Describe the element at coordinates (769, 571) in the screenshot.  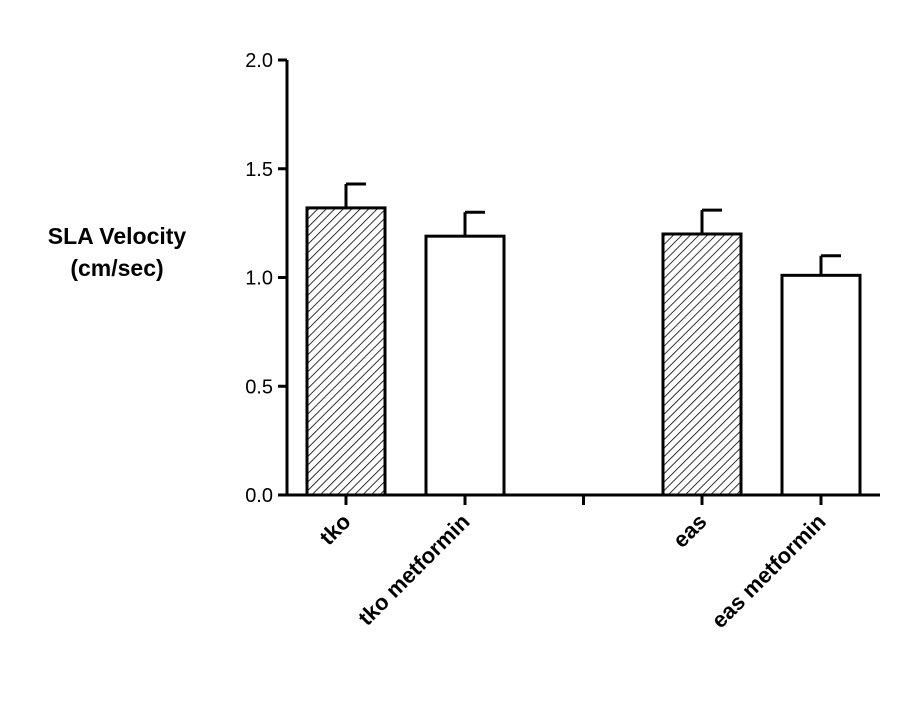
I see `x-category-label: eas metformin` at that location.